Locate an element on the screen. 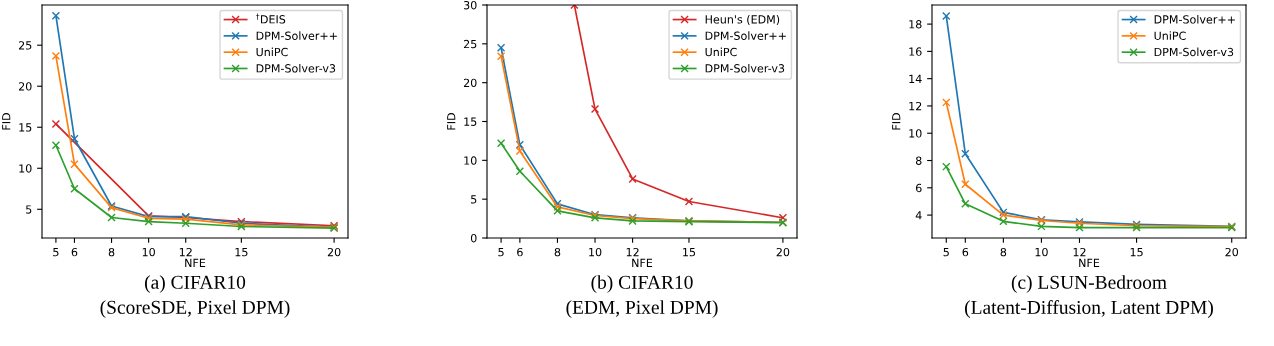 This screenshot has width=1274, height=346. text: (c) LSUN-Bedroom is located at coordinates (1089, 284).